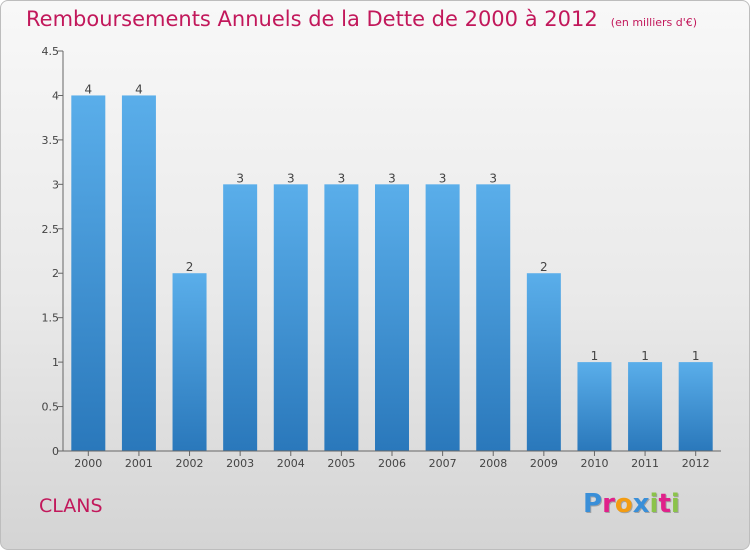  I want to click on logo-letter: o, so click(623, 504).